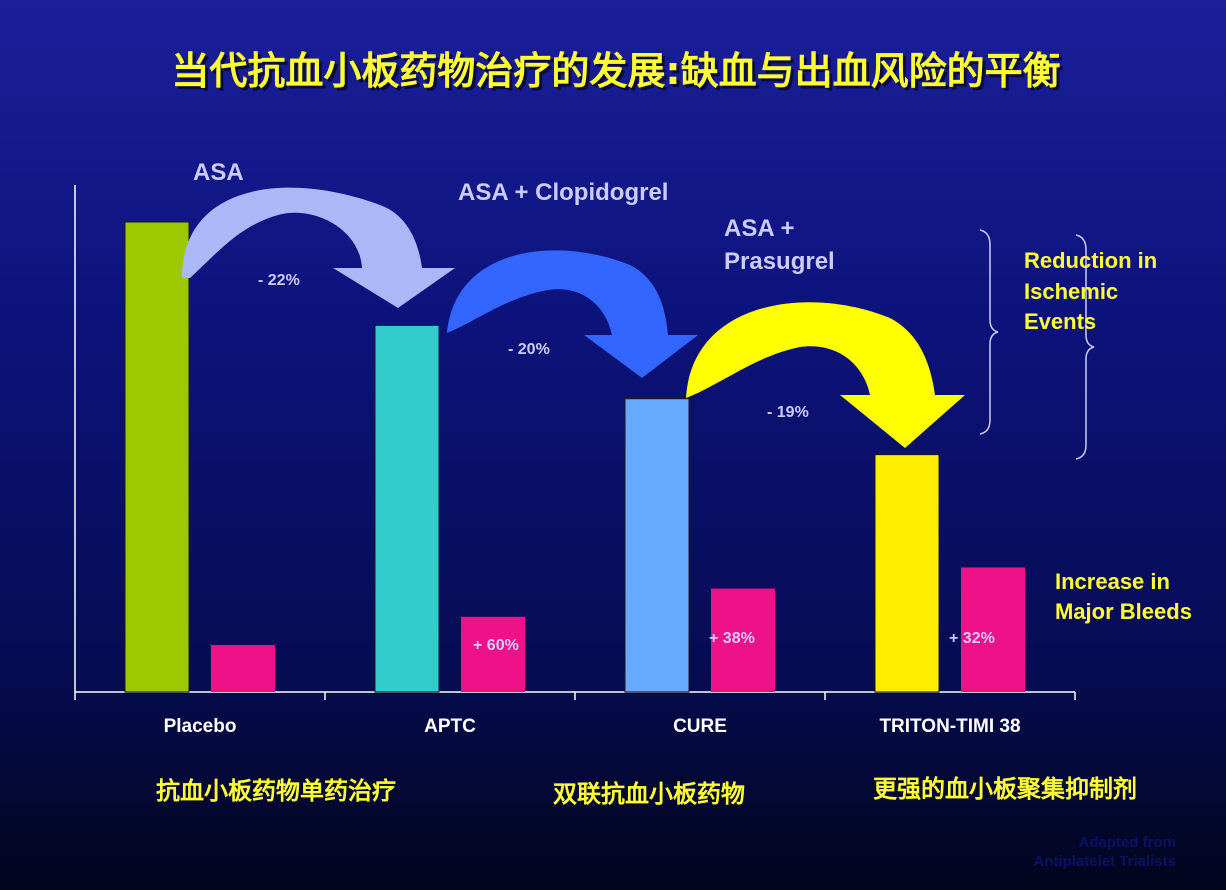 The height and width of the screenshot is (890, 1226). I want to click on slide-title-text: 当代抗血小板药物治疗的发展:缺血与出血风险的平衡, so click(615, 71).